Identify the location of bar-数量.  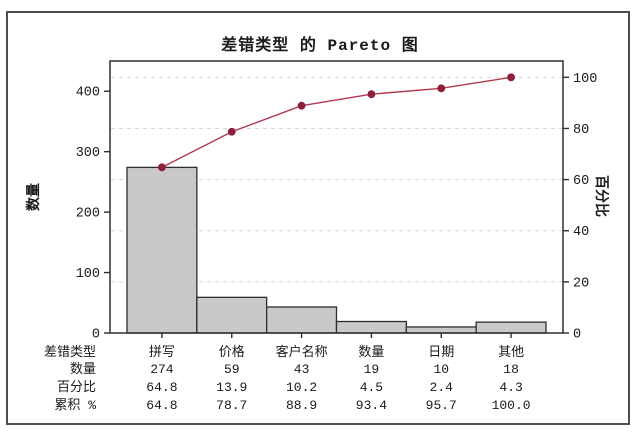
(371, 327).